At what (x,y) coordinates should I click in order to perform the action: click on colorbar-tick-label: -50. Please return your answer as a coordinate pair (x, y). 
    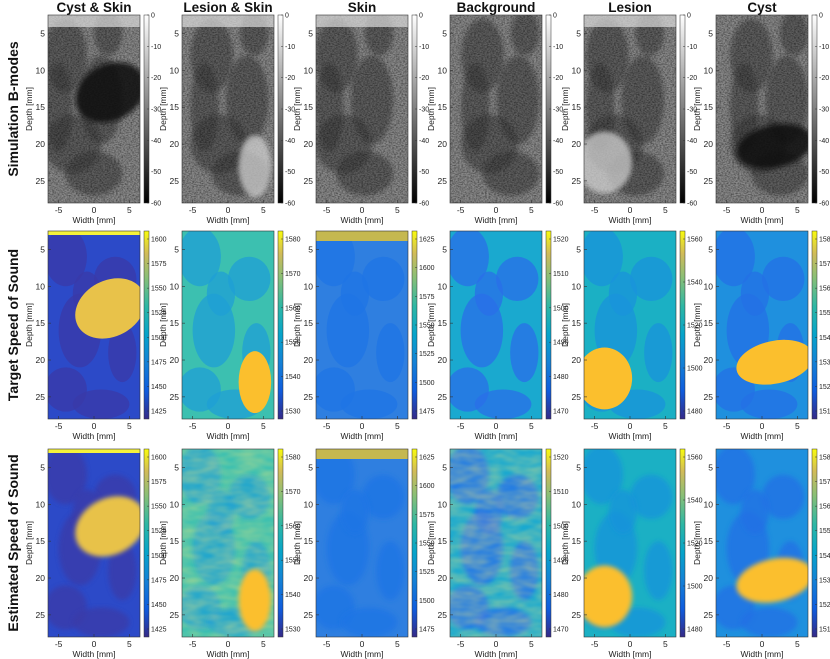
    Looking at the image, I should click on (692, 172).